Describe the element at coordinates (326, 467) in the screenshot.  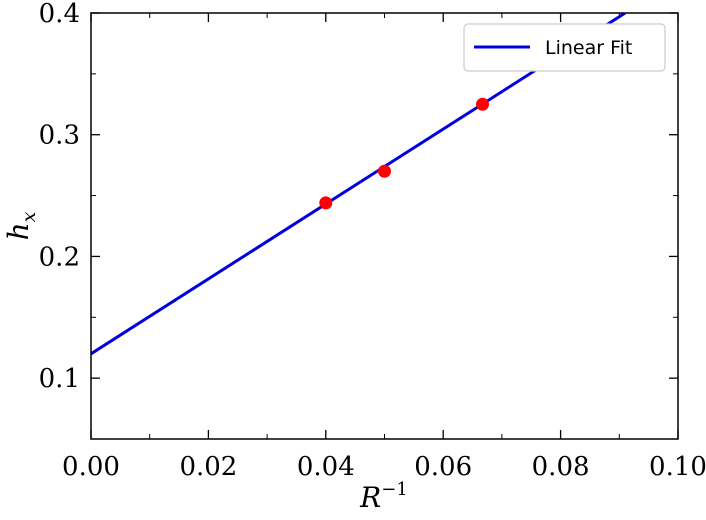
I see `x-tick-label: 0.04` at that location.